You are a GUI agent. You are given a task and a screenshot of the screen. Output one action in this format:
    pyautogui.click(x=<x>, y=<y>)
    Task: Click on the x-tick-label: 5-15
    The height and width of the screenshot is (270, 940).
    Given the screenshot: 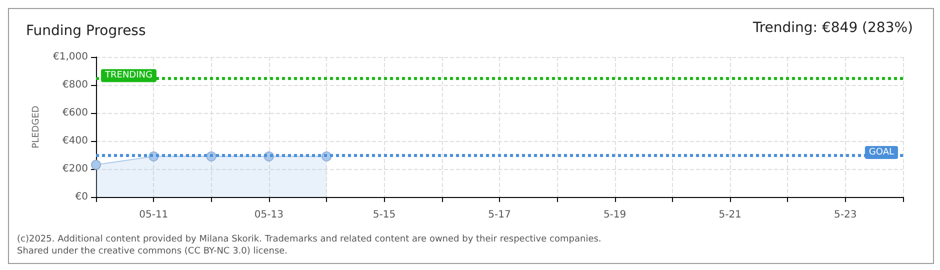 What is the action you would take?
    pyautogui.click(x=384, y=215)
    